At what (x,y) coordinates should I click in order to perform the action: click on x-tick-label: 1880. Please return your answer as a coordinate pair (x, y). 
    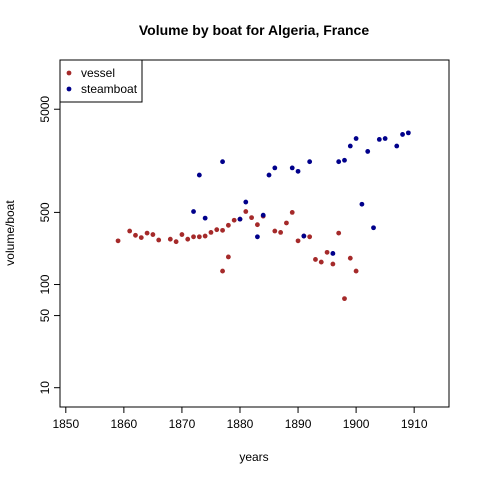
    Looking at the image, I should click on (240, 424).